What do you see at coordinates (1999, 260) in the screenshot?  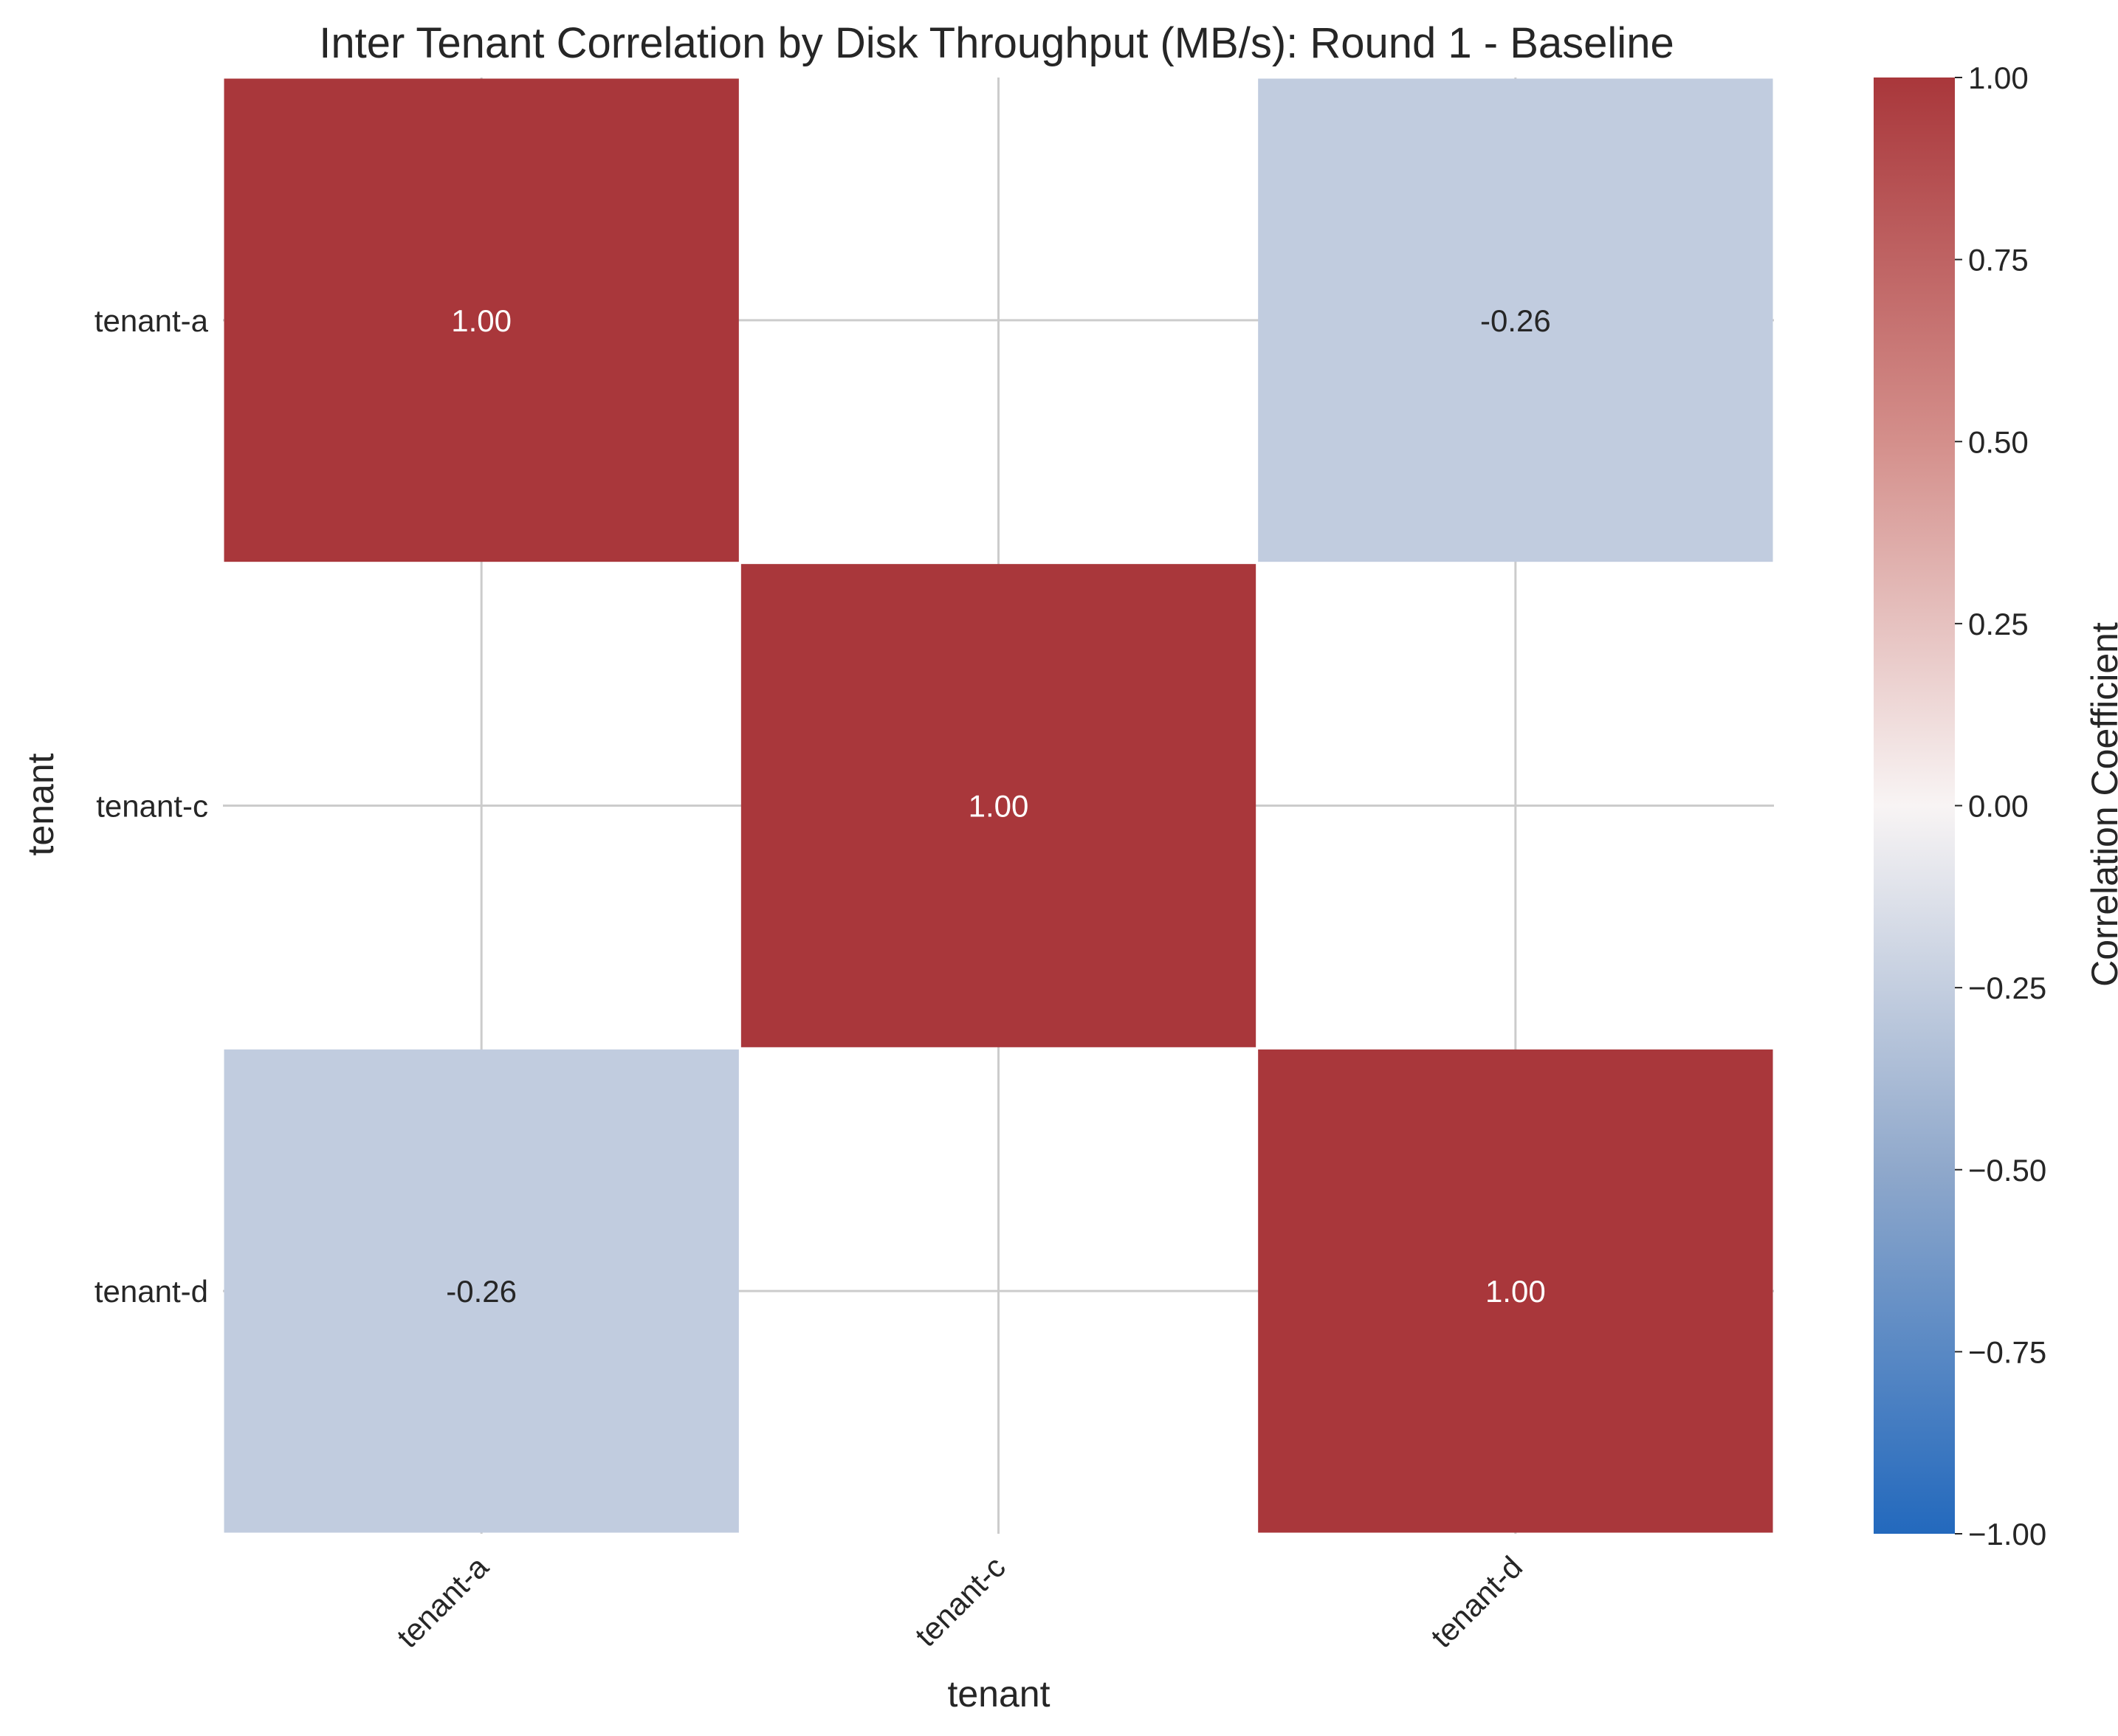 I see `colorbar-tick-label: 0.75` at bounding box center [1999, 260].